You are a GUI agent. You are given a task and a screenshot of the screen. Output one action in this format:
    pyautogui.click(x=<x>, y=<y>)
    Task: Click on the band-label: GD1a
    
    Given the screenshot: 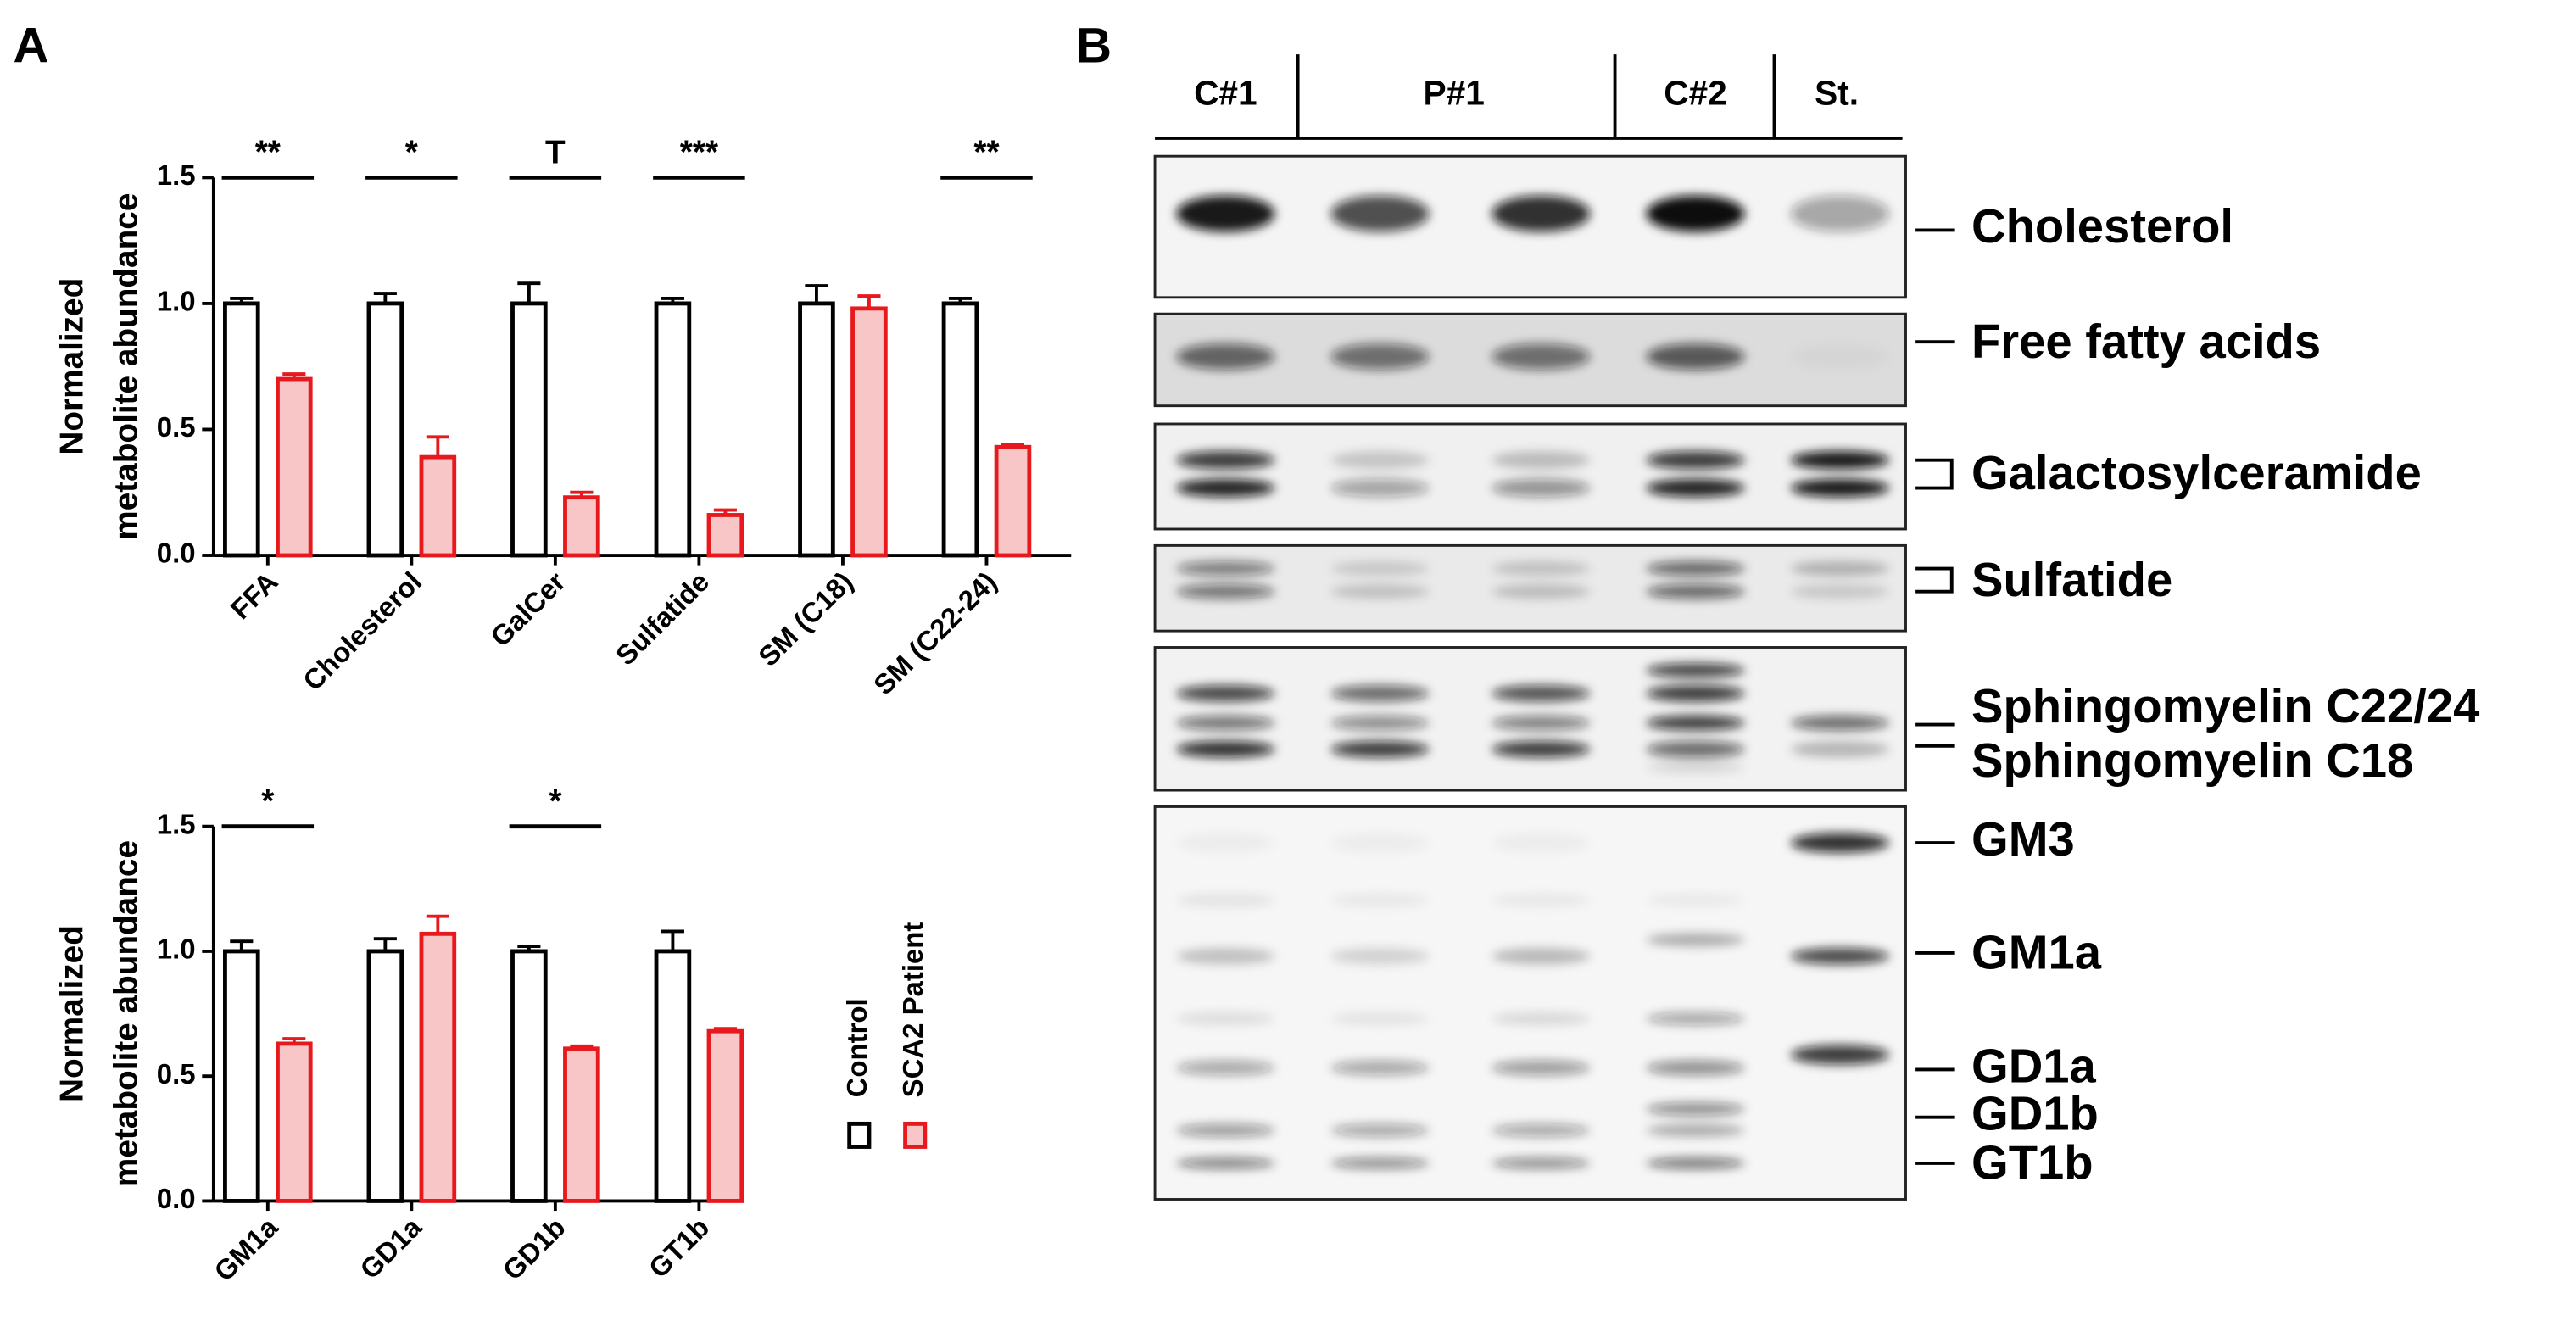 What is the action you would take?
    pyautogui.click(x=2033, y=1065)
    